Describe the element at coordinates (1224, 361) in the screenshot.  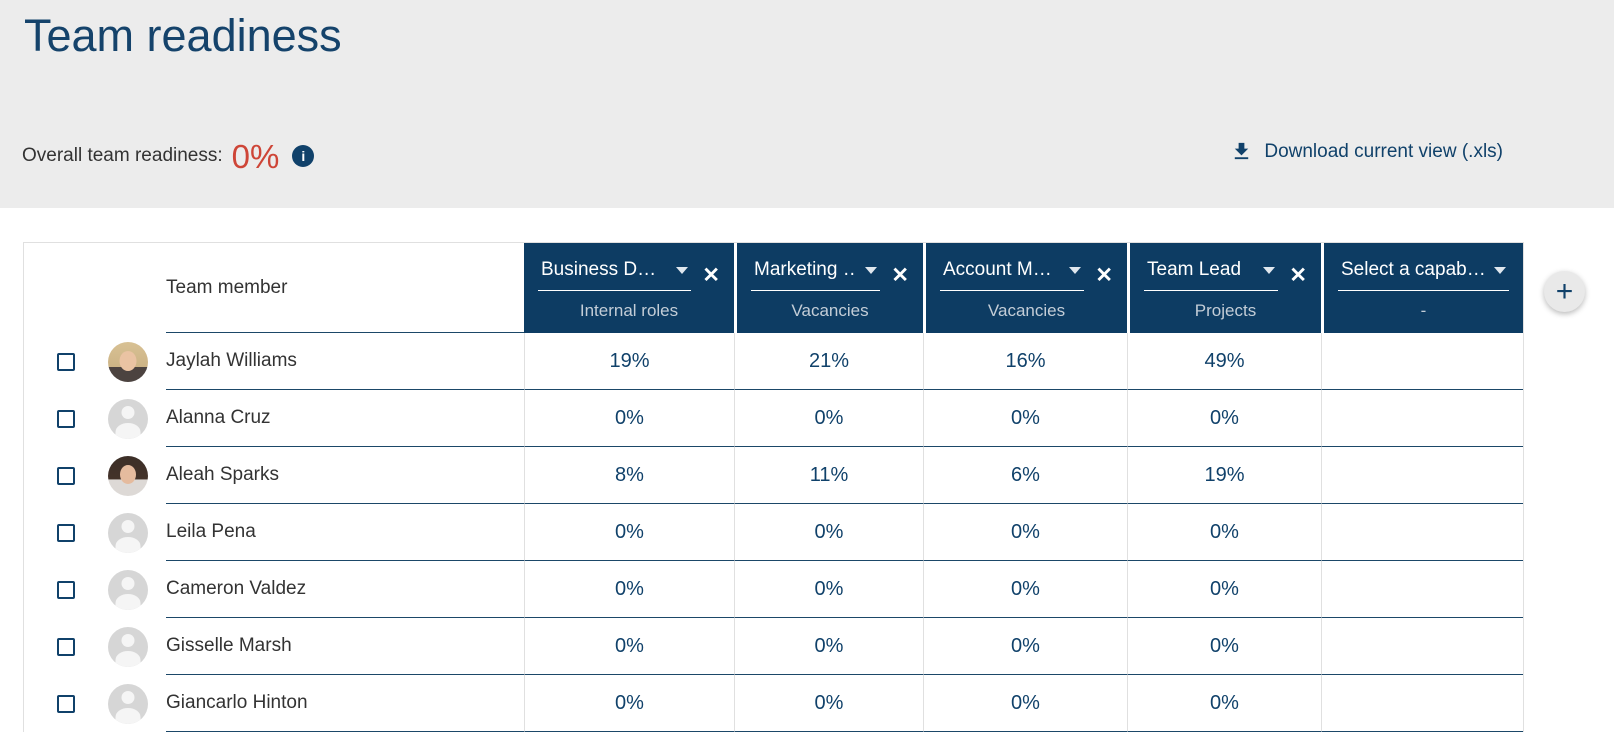
I see `readiness-cell: 49%` at that location.